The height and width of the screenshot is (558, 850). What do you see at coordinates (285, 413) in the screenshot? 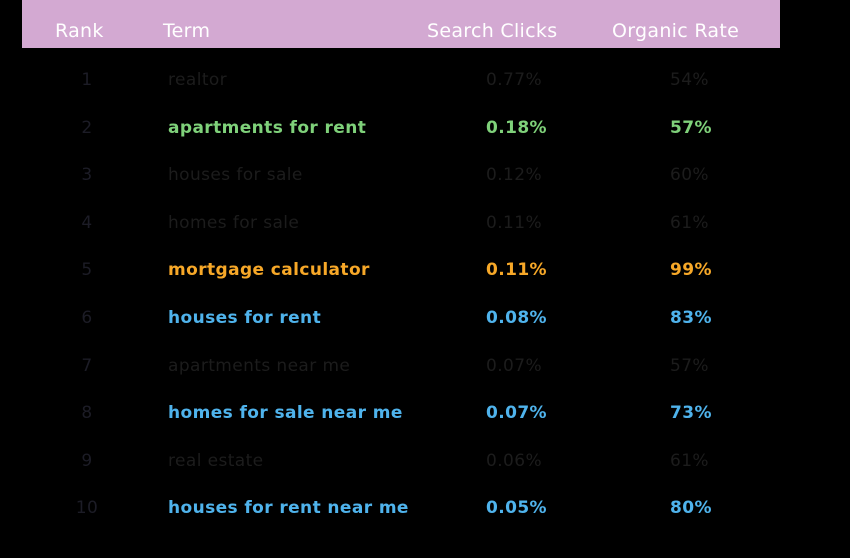
I see `term-cell: homes for sale near me` at bounding box center [285, 413].